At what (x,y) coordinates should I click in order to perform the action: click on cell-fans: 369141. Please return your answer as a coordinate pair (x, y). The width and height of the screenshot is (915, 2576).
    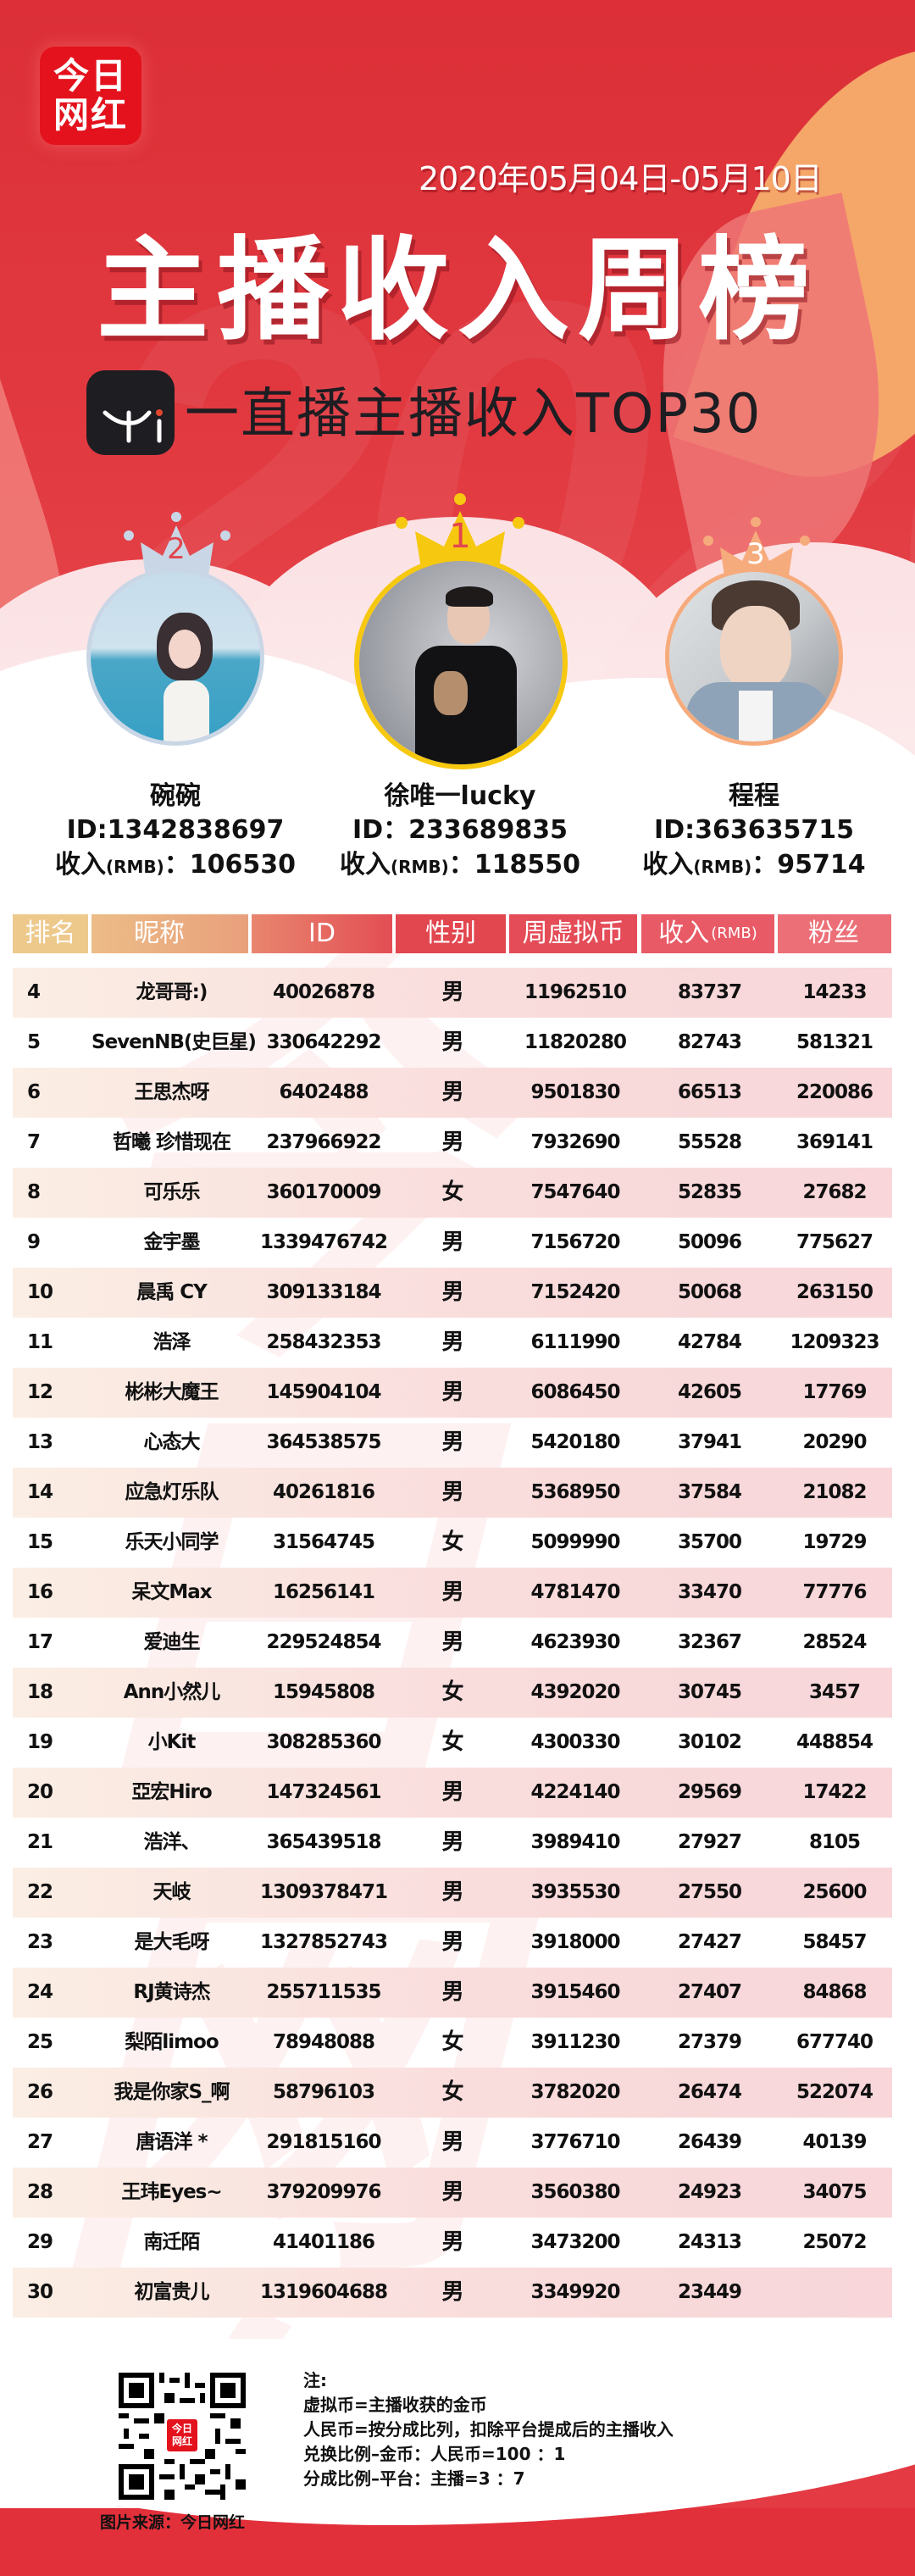
    Looking at the image, I should click on (834, 1142).